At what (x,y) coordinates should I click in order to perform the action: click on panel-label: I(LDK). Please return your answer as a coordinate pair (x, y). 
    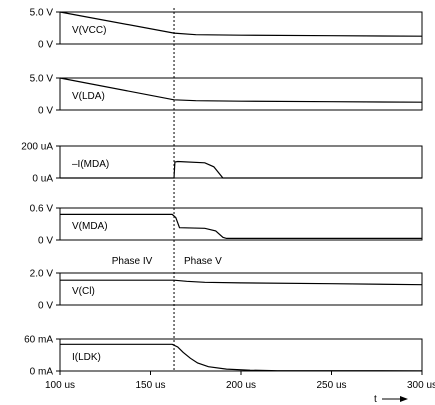
    Looking at the image, I should click on (86, 357).